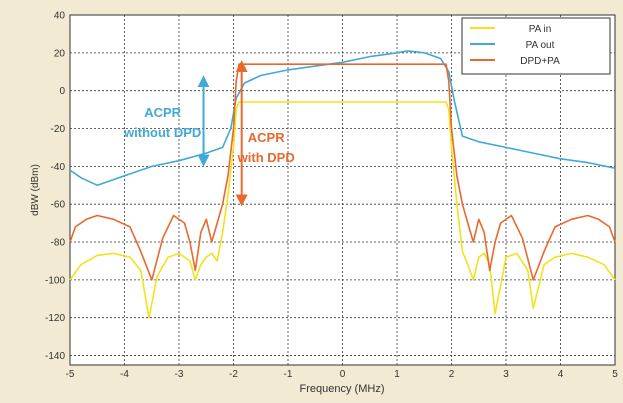 The width and height of the screenshot is (623, 403). I want to click on legend-entry: DPD+PA, so click(540, 61).